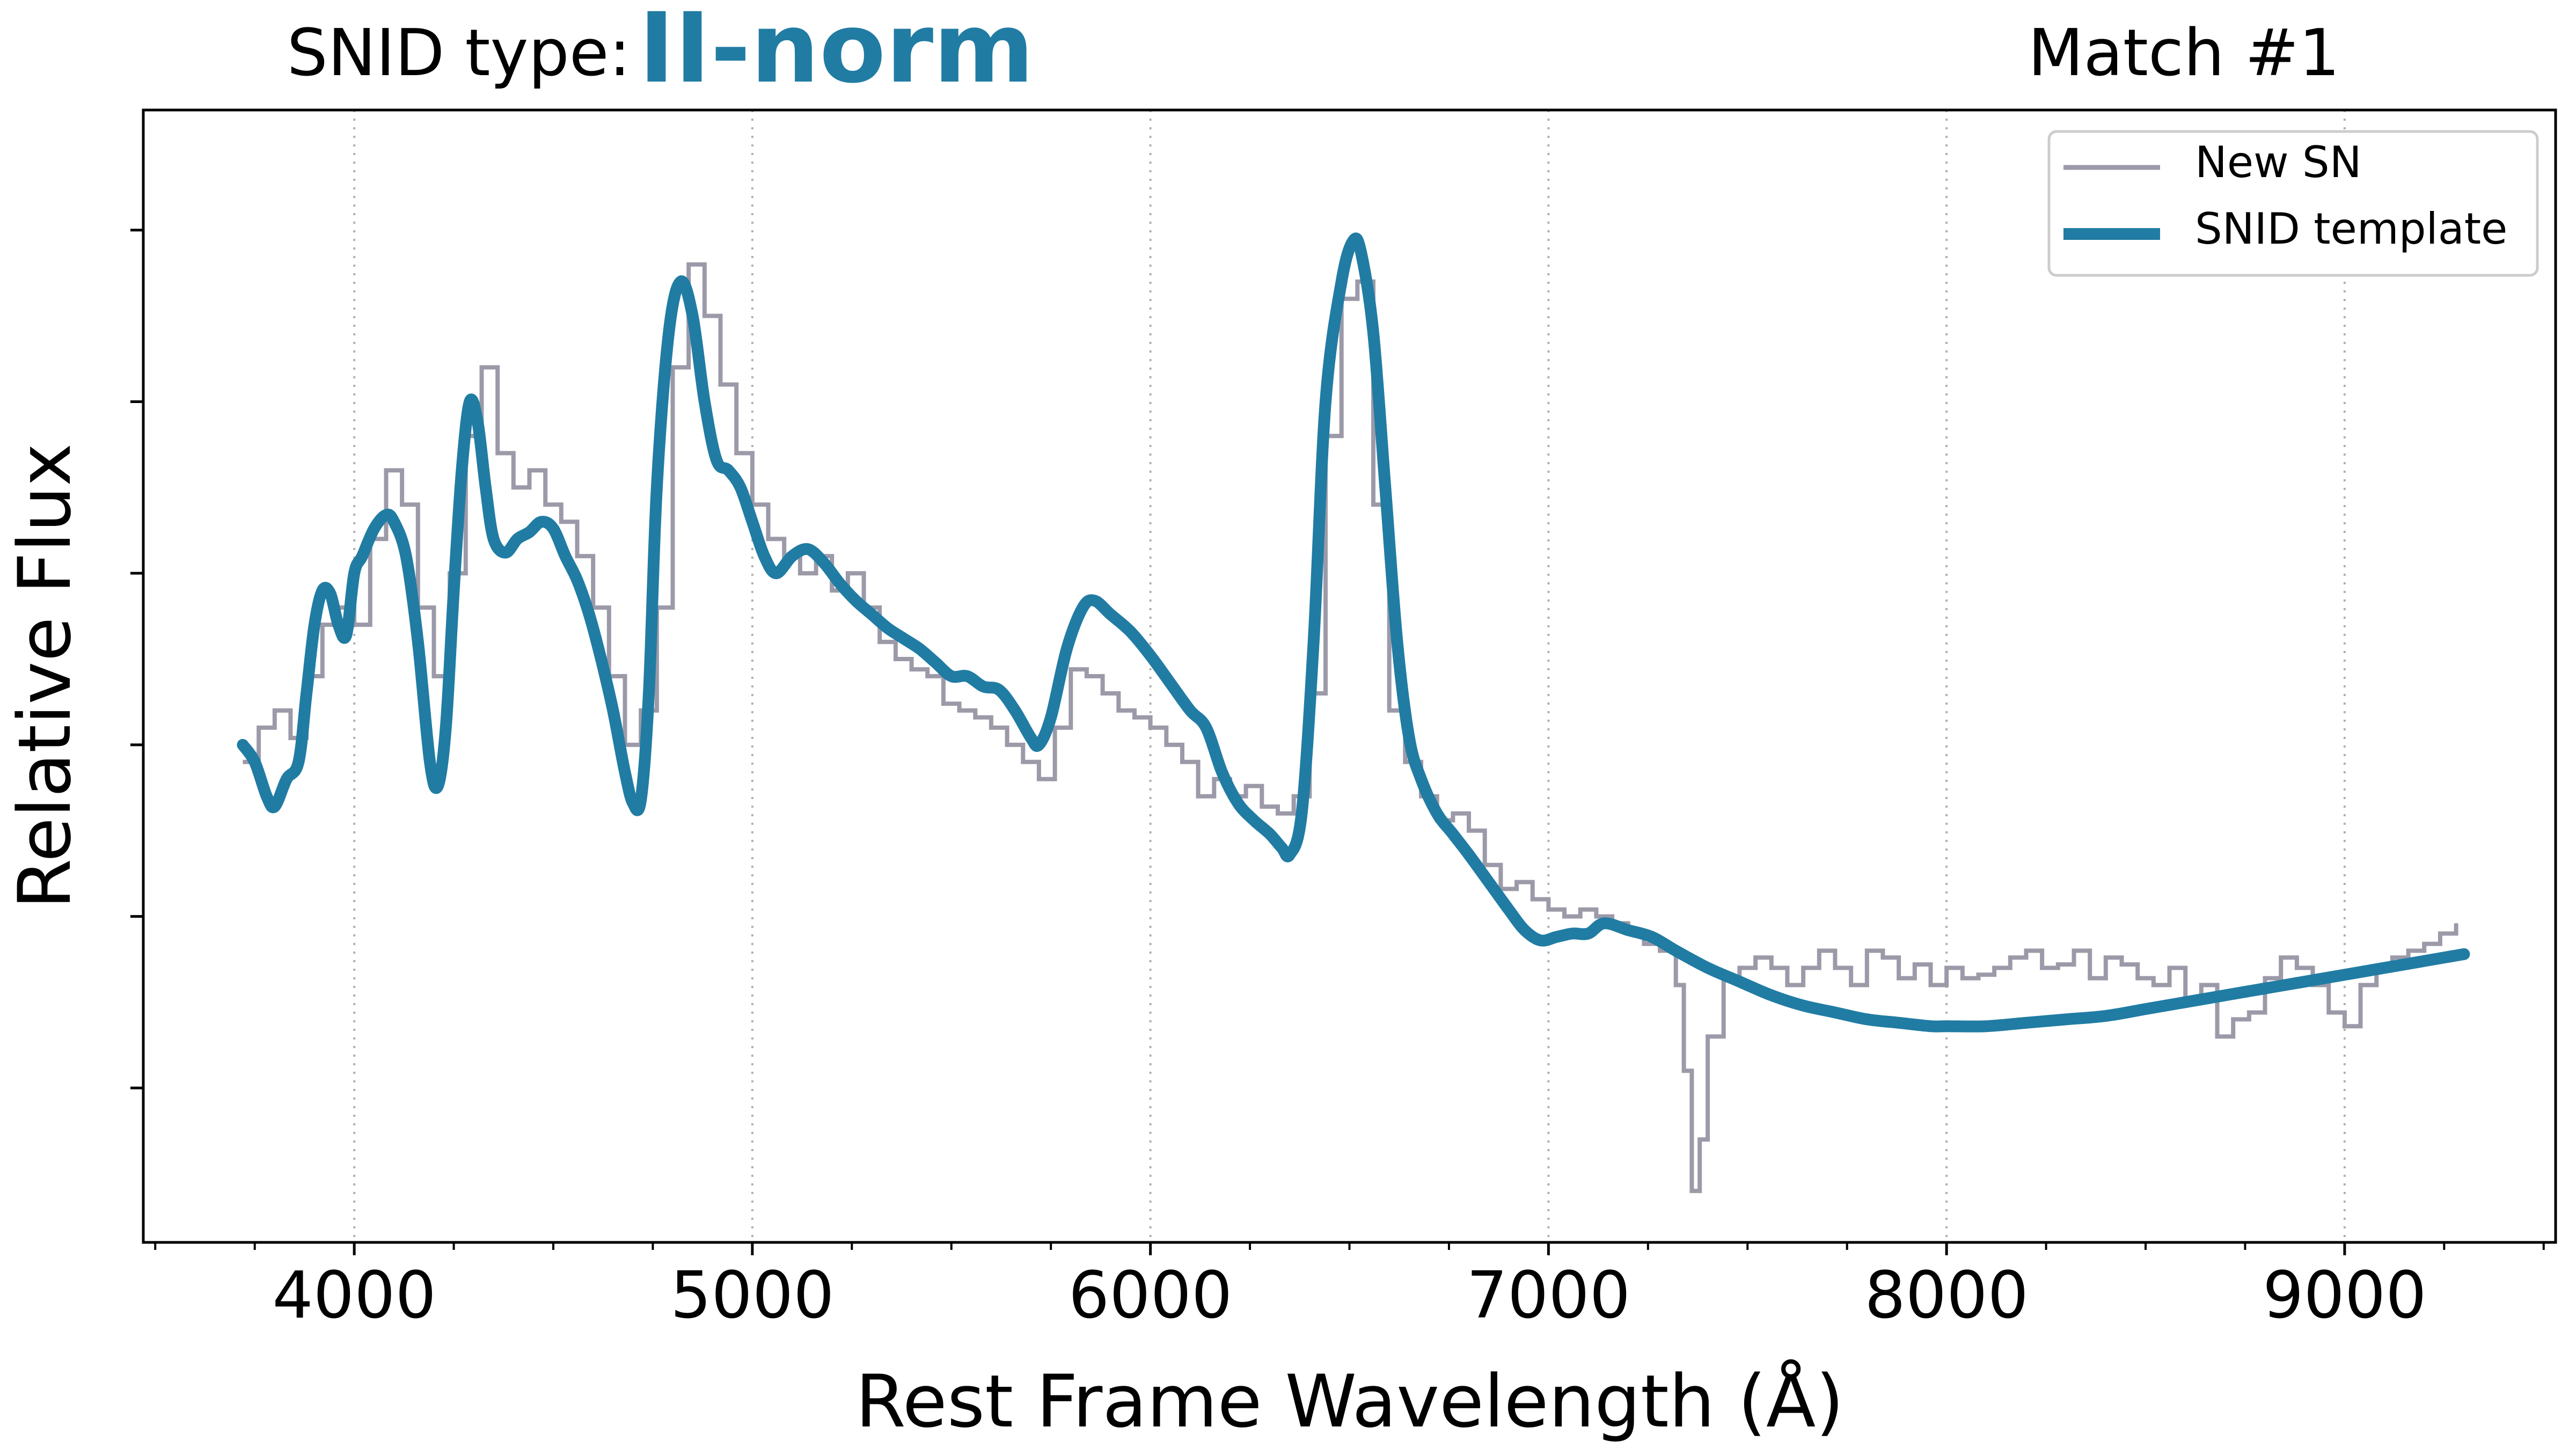 The height and width of the screenshot is (1449, 2576). Describe the element at coordinates (1548, 1295) in the screenshot. I see `x-tick-label: 7000` at that location.